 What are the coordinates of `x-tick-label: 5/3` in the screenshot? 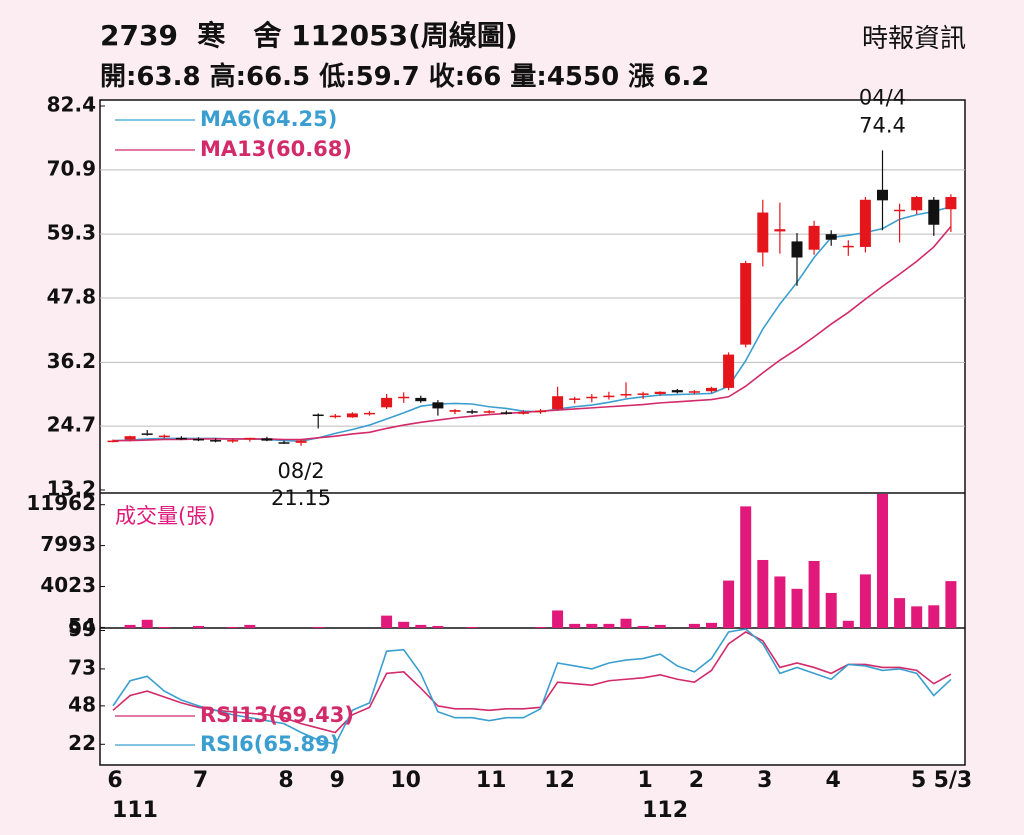 It's located at (953, 780).